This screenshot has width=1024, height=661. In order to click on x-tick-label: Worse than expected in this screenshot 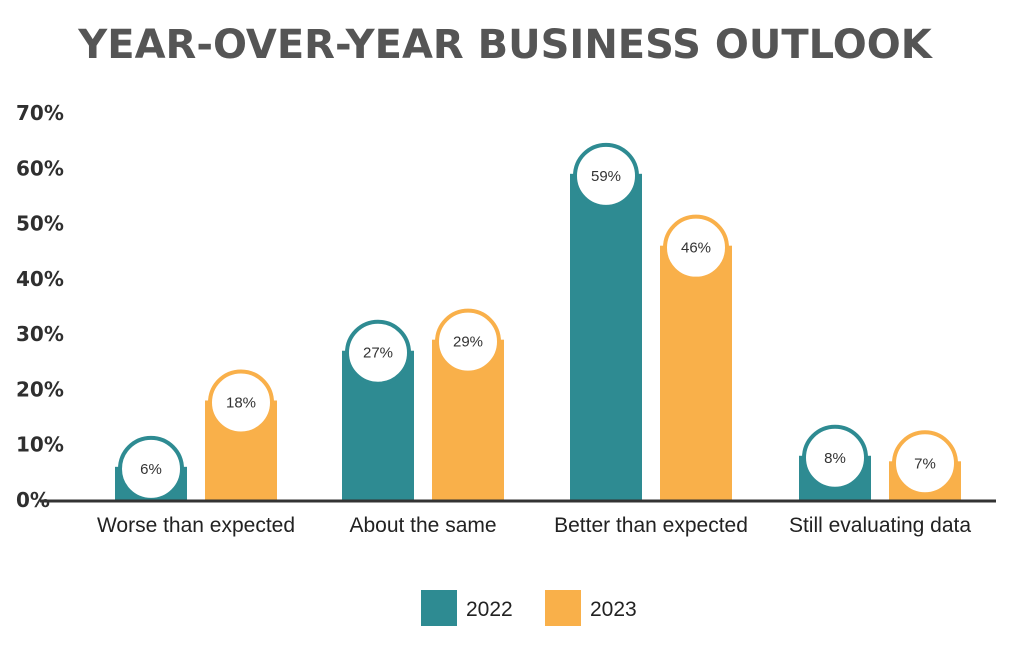, I will do `click(196, 525)`.